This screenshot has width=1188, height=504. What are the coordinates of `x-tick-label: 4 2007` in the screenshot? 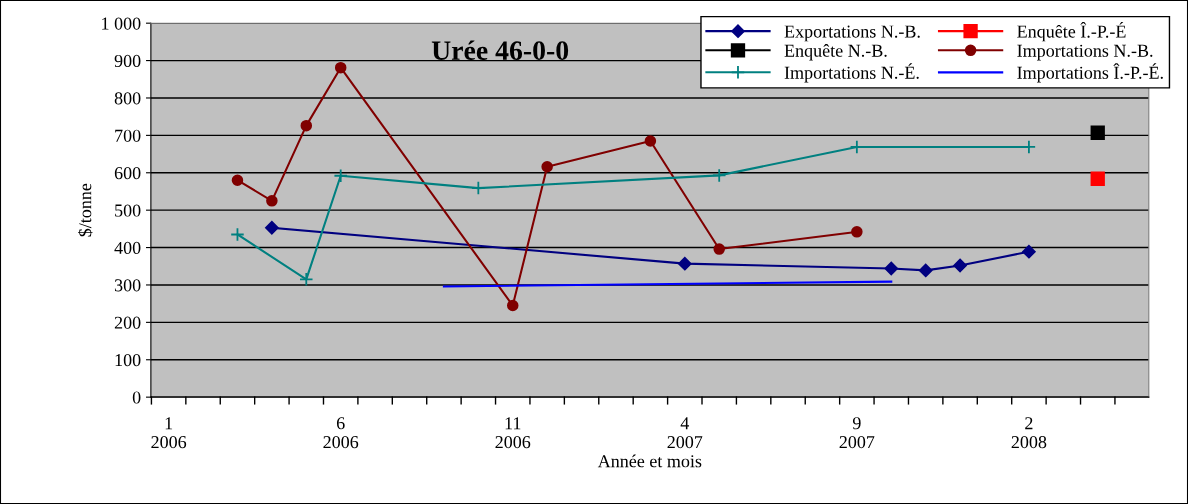 It's located at (685, 433).